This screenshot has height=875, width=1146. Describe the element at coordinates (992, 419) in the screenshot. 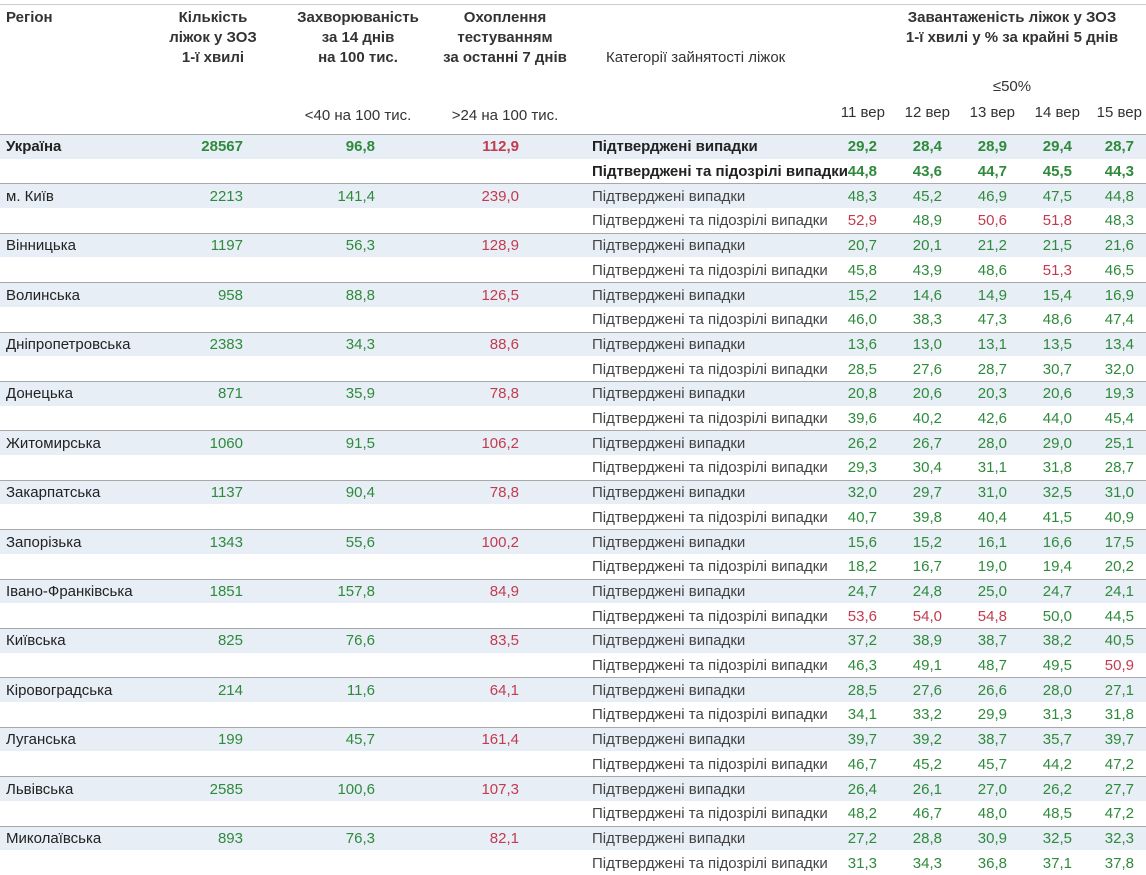

I see `load-value: 42,6` at that location.